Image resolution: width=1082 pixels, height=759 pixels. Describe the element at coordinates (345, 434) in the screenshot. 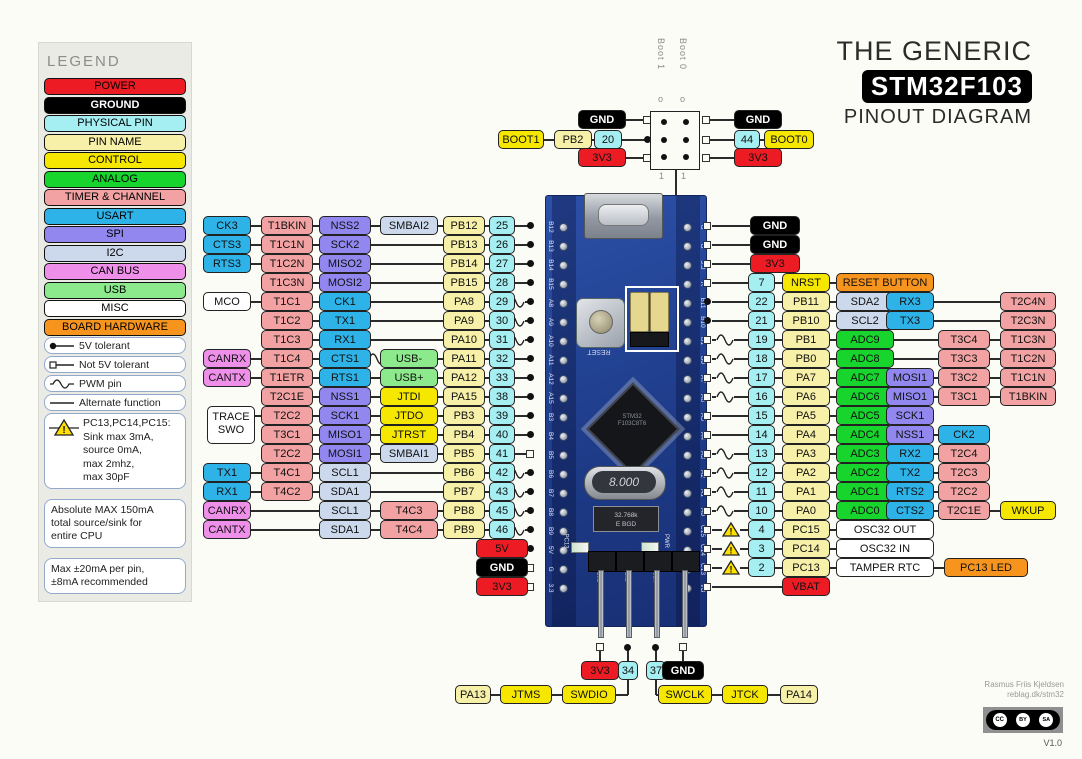

I see `pin-box-miso1: MISO1` at that location.